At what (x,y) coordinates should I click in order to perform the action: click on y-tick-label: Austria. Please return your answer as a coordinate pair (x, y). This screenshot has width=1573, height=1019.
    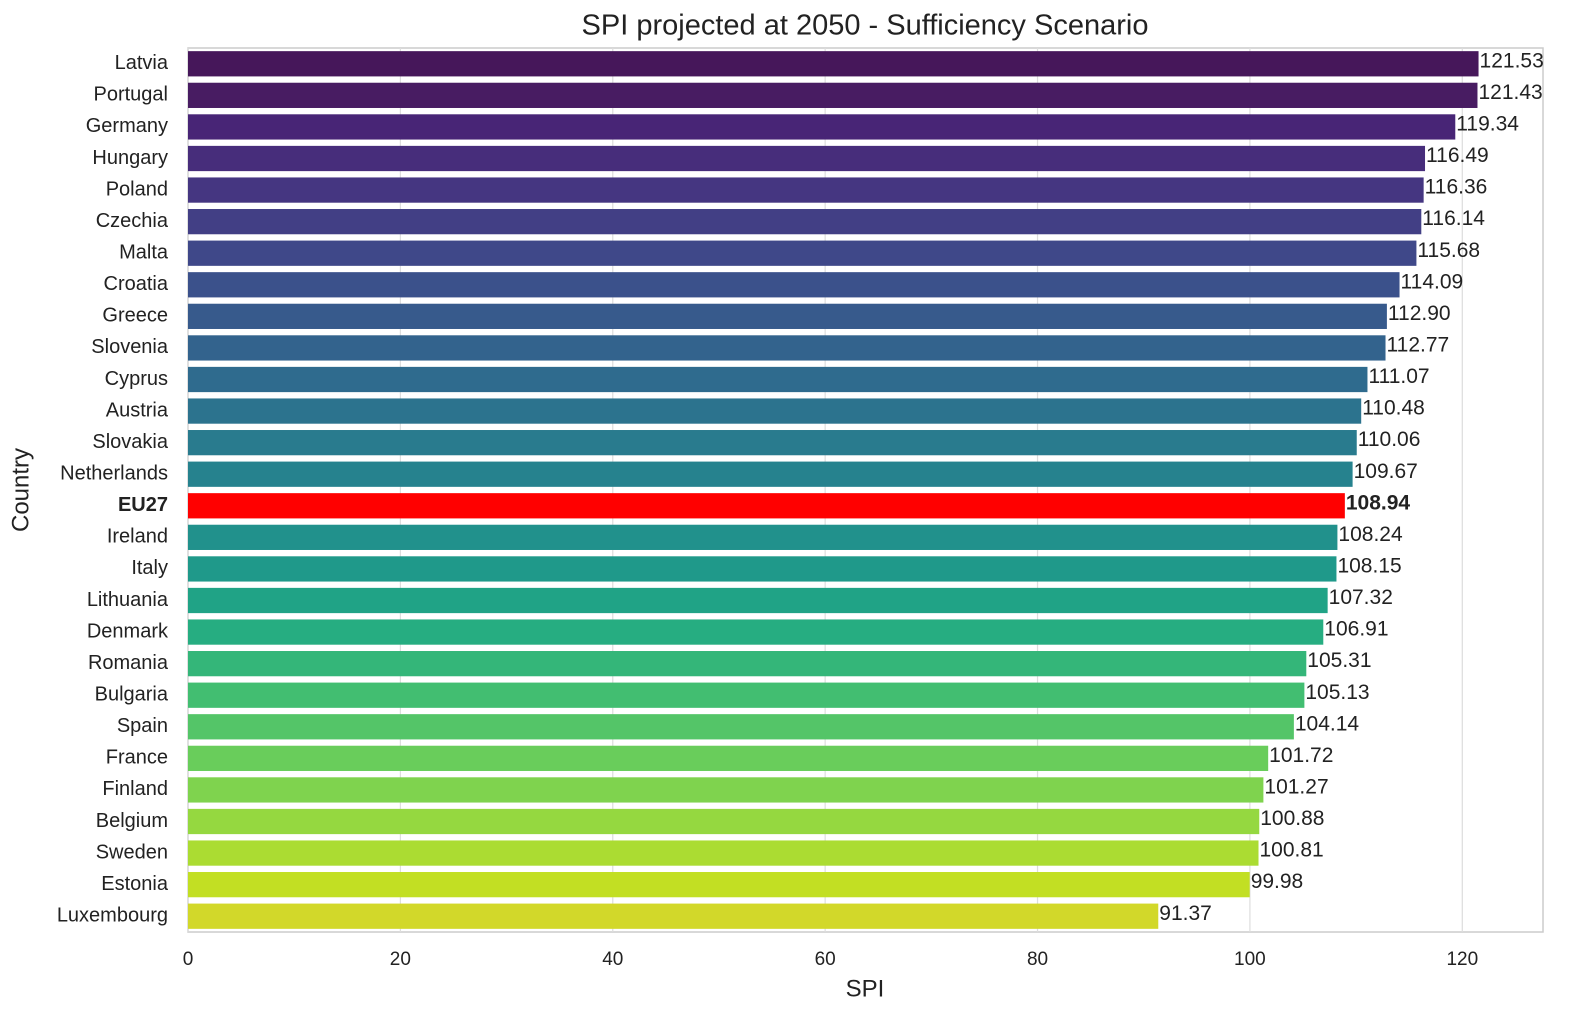
    Looking at the image, I should click on (137, 410).